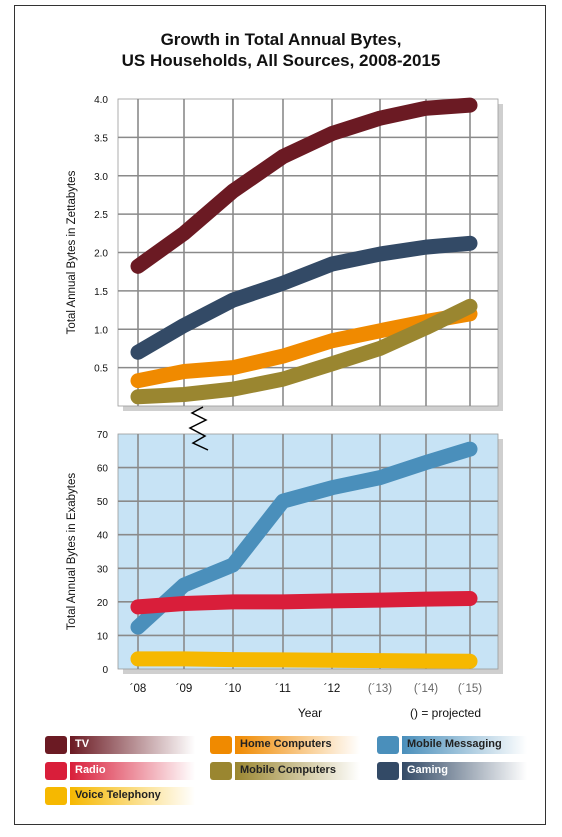 This screenshot has width=562, height=837. I want to click on x-tick-label: (´15), so click(470, 689).